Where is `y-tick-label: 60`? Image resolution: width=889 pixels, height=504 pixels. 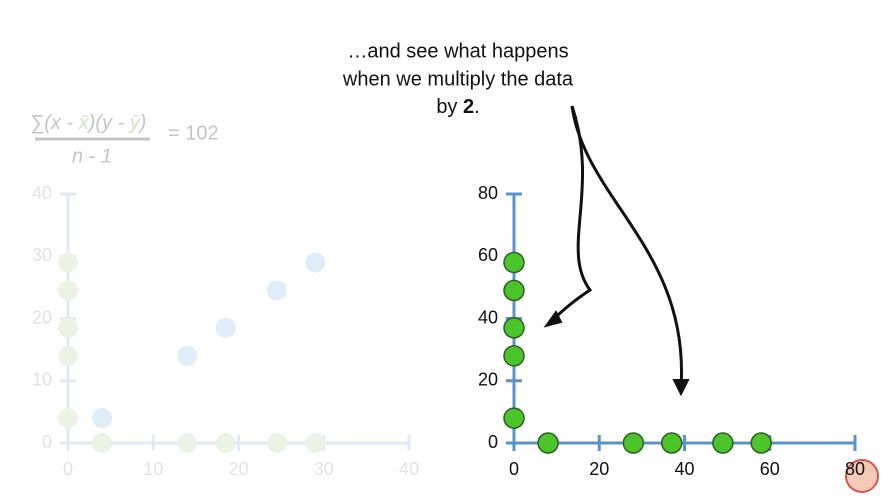 y-tick-label: 60 is located at coordinates (488, 255).